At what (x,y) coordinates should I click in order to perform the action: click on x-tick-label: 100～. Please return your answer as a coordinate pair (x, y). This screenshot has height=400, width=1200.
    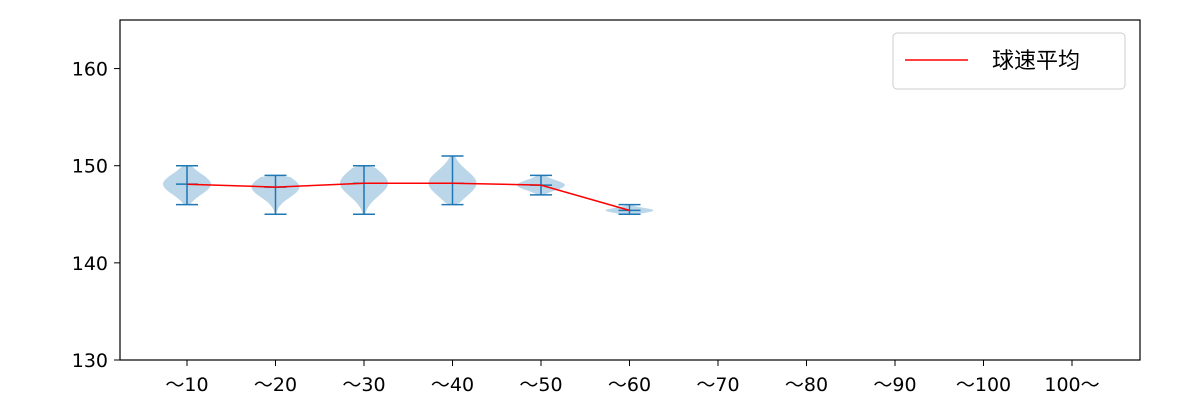
    Looking at the image, I should click on (1071, 385).